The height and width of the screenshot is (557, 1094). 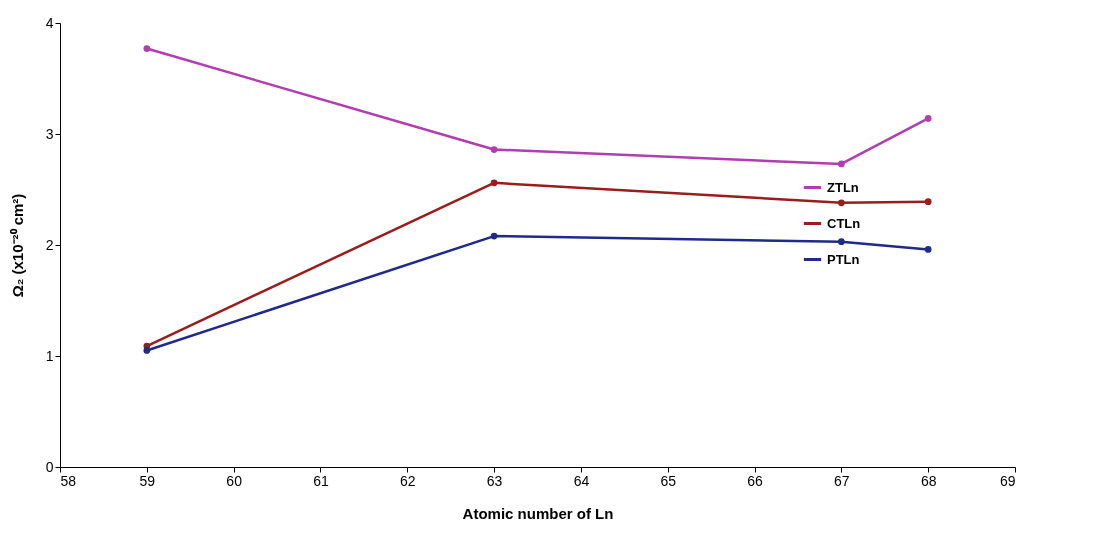 What do you see at coordinates (668, 480) in the screenshot?
I see `x-tick-label: 65` at bounding box center [668, 480].